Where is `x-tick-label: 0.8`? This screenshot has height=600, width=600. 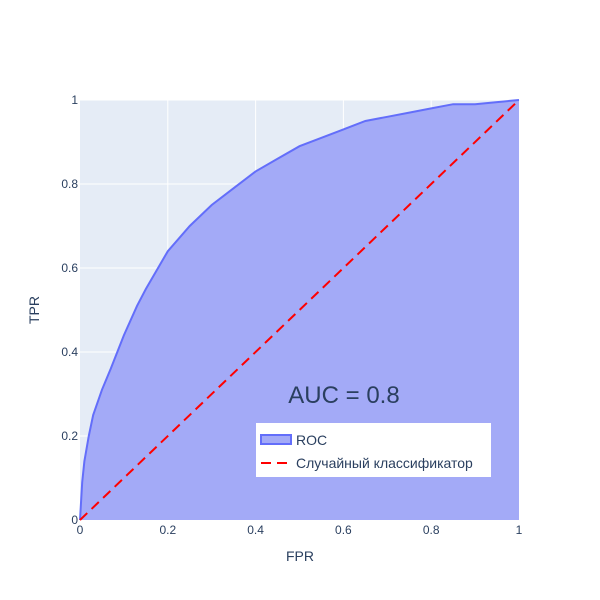
x-tick-label: 0.8 is located at coordinates (431, 530).